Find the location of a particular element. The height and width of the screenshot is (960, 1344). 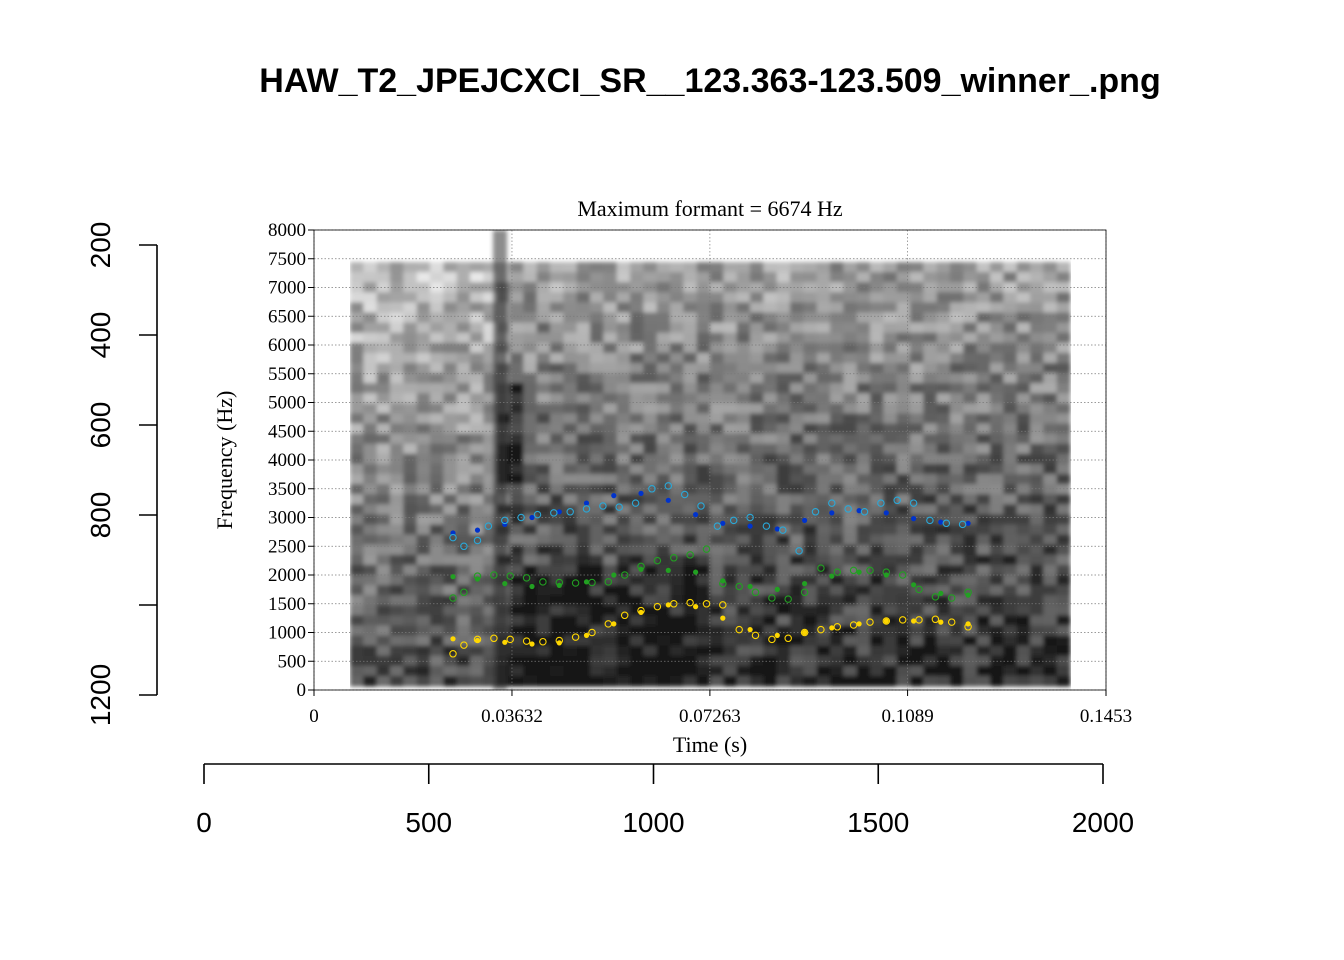

y-axis-label: Frequency (Hz) is located at coordinates (224, 460).